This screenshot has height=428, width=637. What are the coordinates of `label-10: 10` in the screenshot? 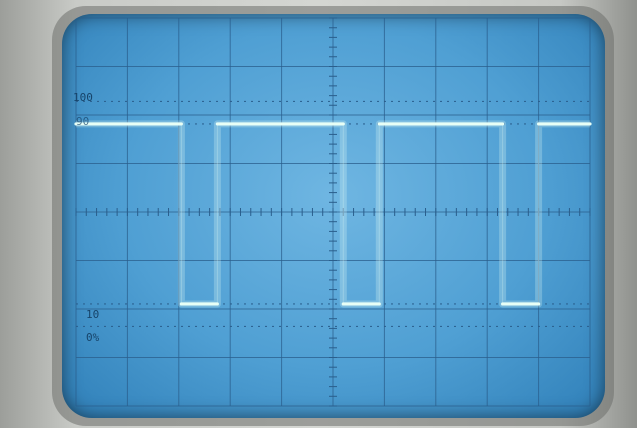 It's located at (93, 314).